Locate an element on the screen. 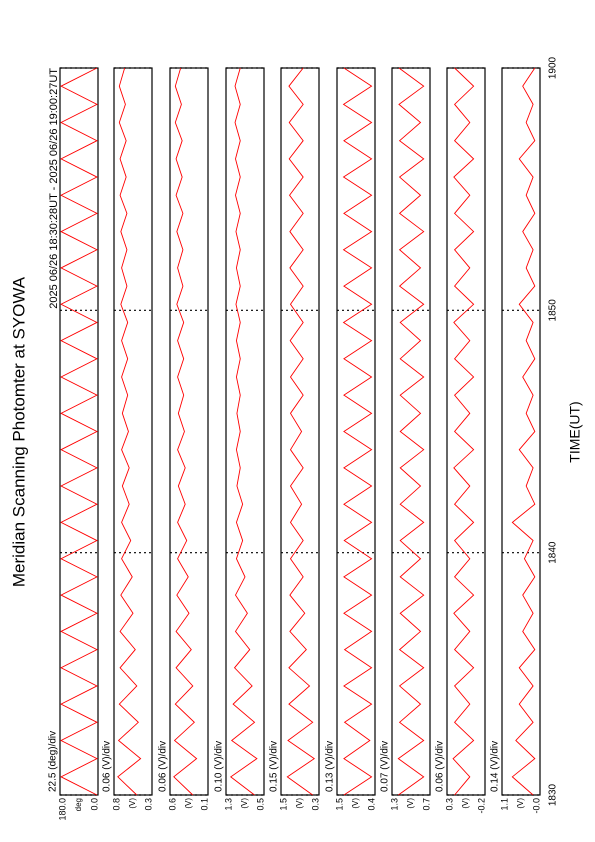 The height and width of the screenshot is (842, 595). scale-label: 0.15 (V)/div is located at coordinates (274, 766).